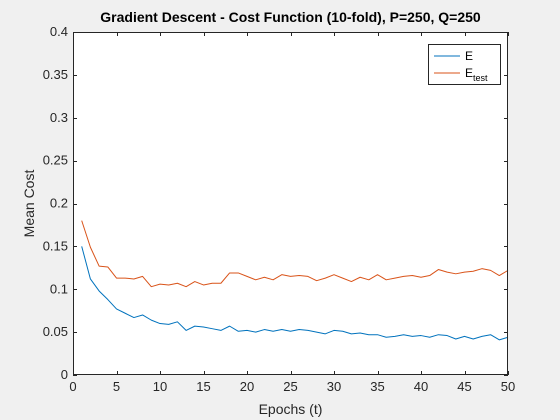 Image resolution: width=560 pixels, height=420 pixels. I want to click on series-line-e-test, so click(295, 254).